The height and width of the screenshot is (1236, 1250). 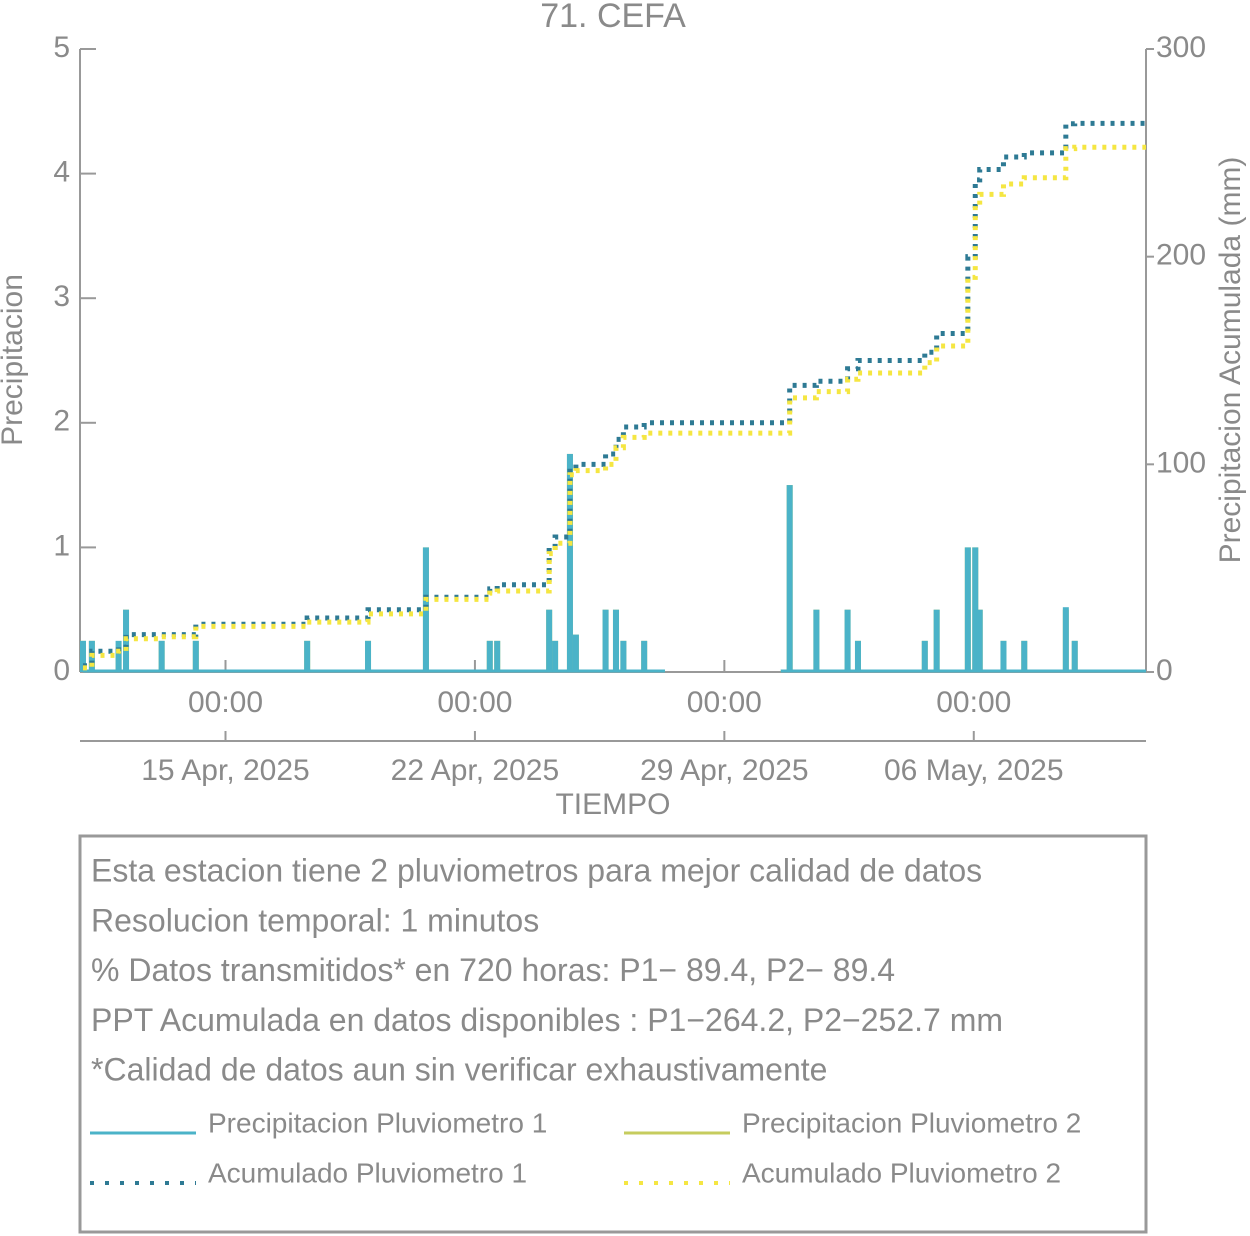 What do you see at coordinates (61, 421) in the screenshot?
I see `y-tick-label: 2` at bounding box center [61, 421].